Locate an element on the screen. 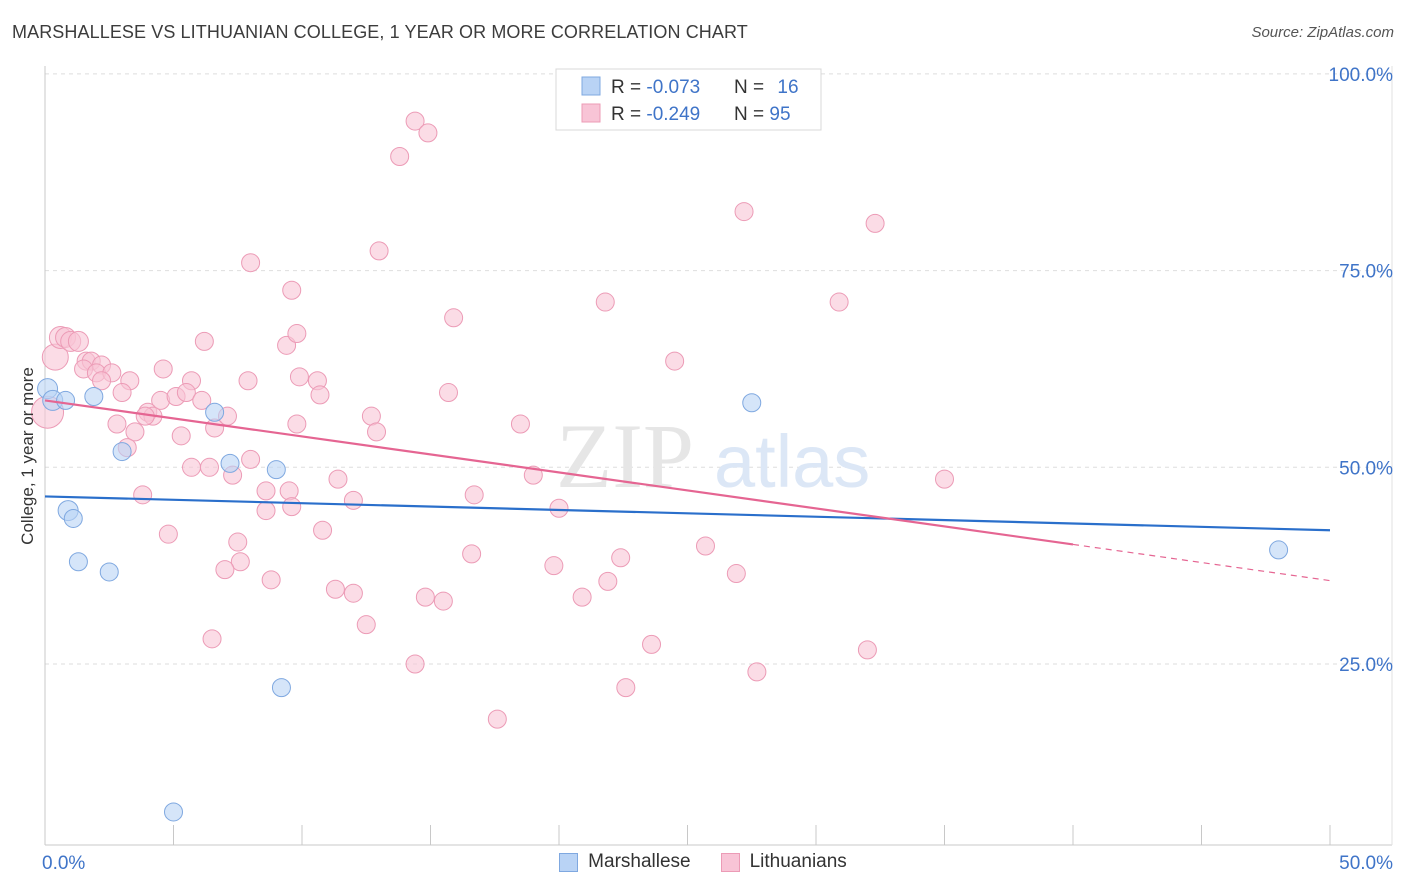  y-tick-label: 25.0% is located at coordinates (1366, 665).